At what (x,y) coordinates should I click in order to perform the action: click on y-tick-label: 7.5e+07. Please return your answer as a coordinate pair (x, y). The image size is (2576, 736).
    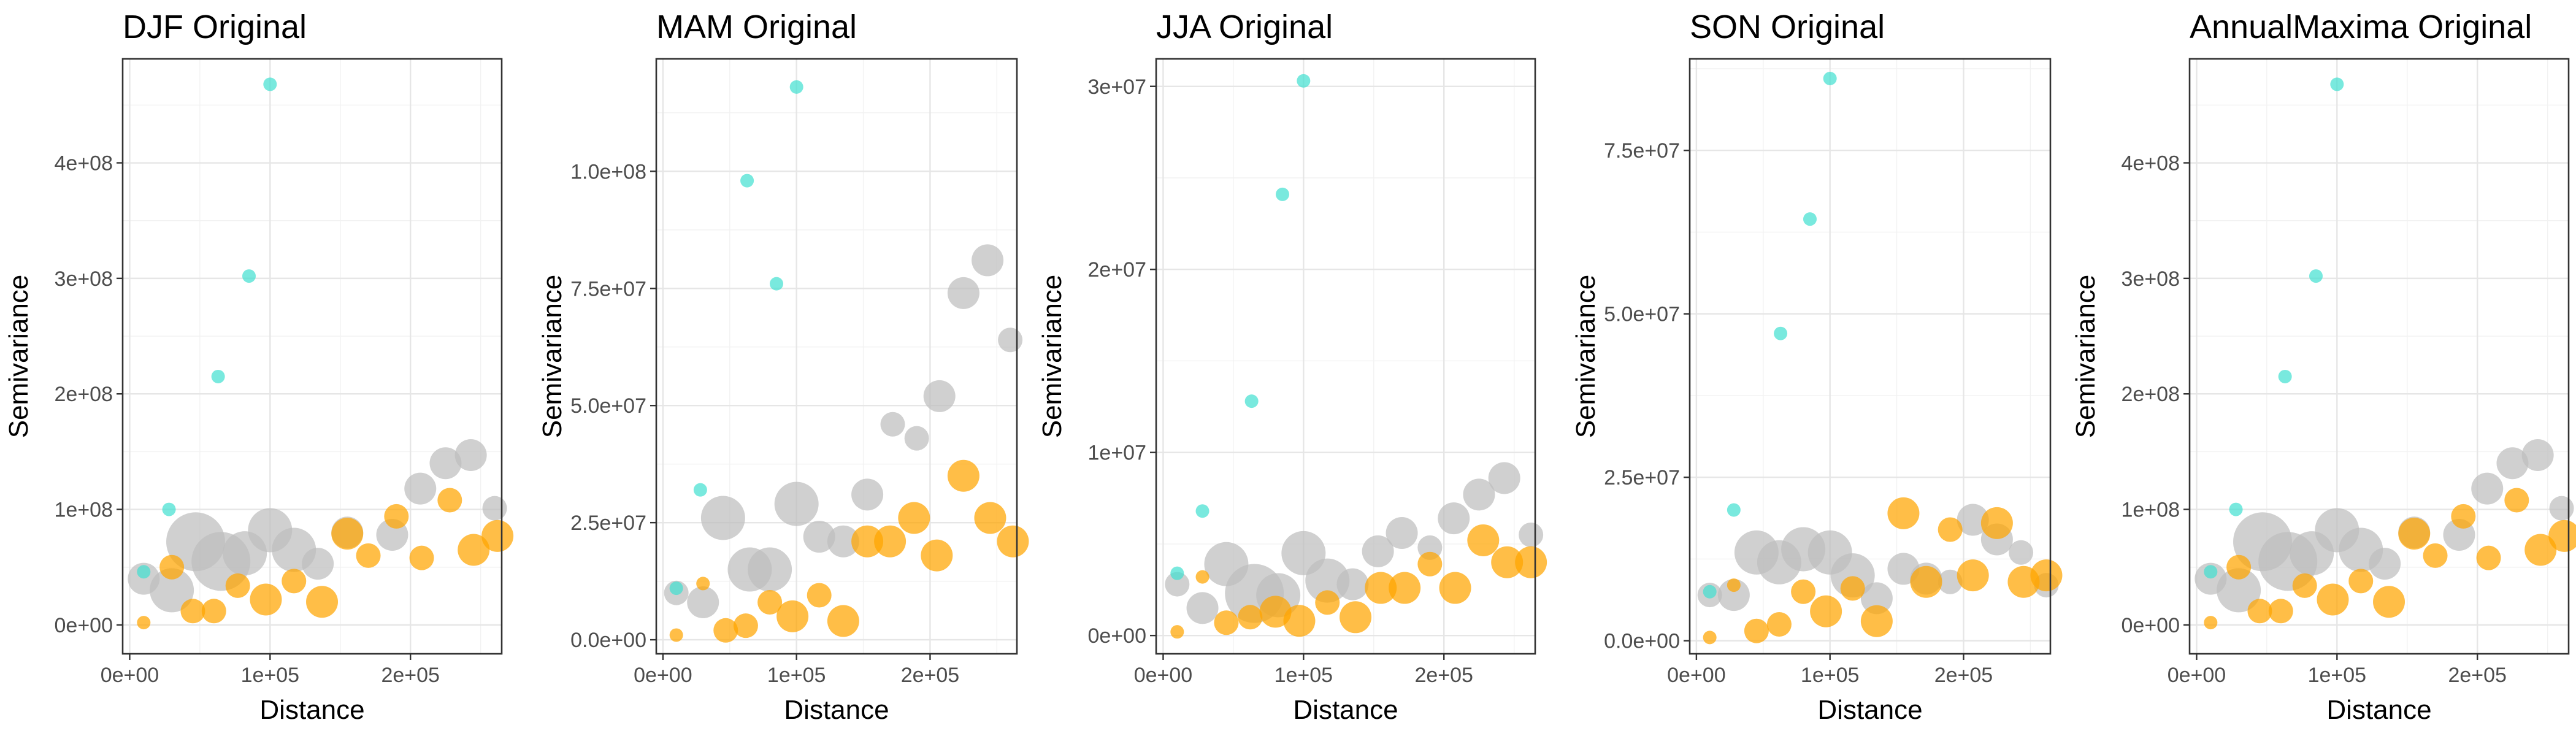
    Looking at the image, I should click on (1642, 151).